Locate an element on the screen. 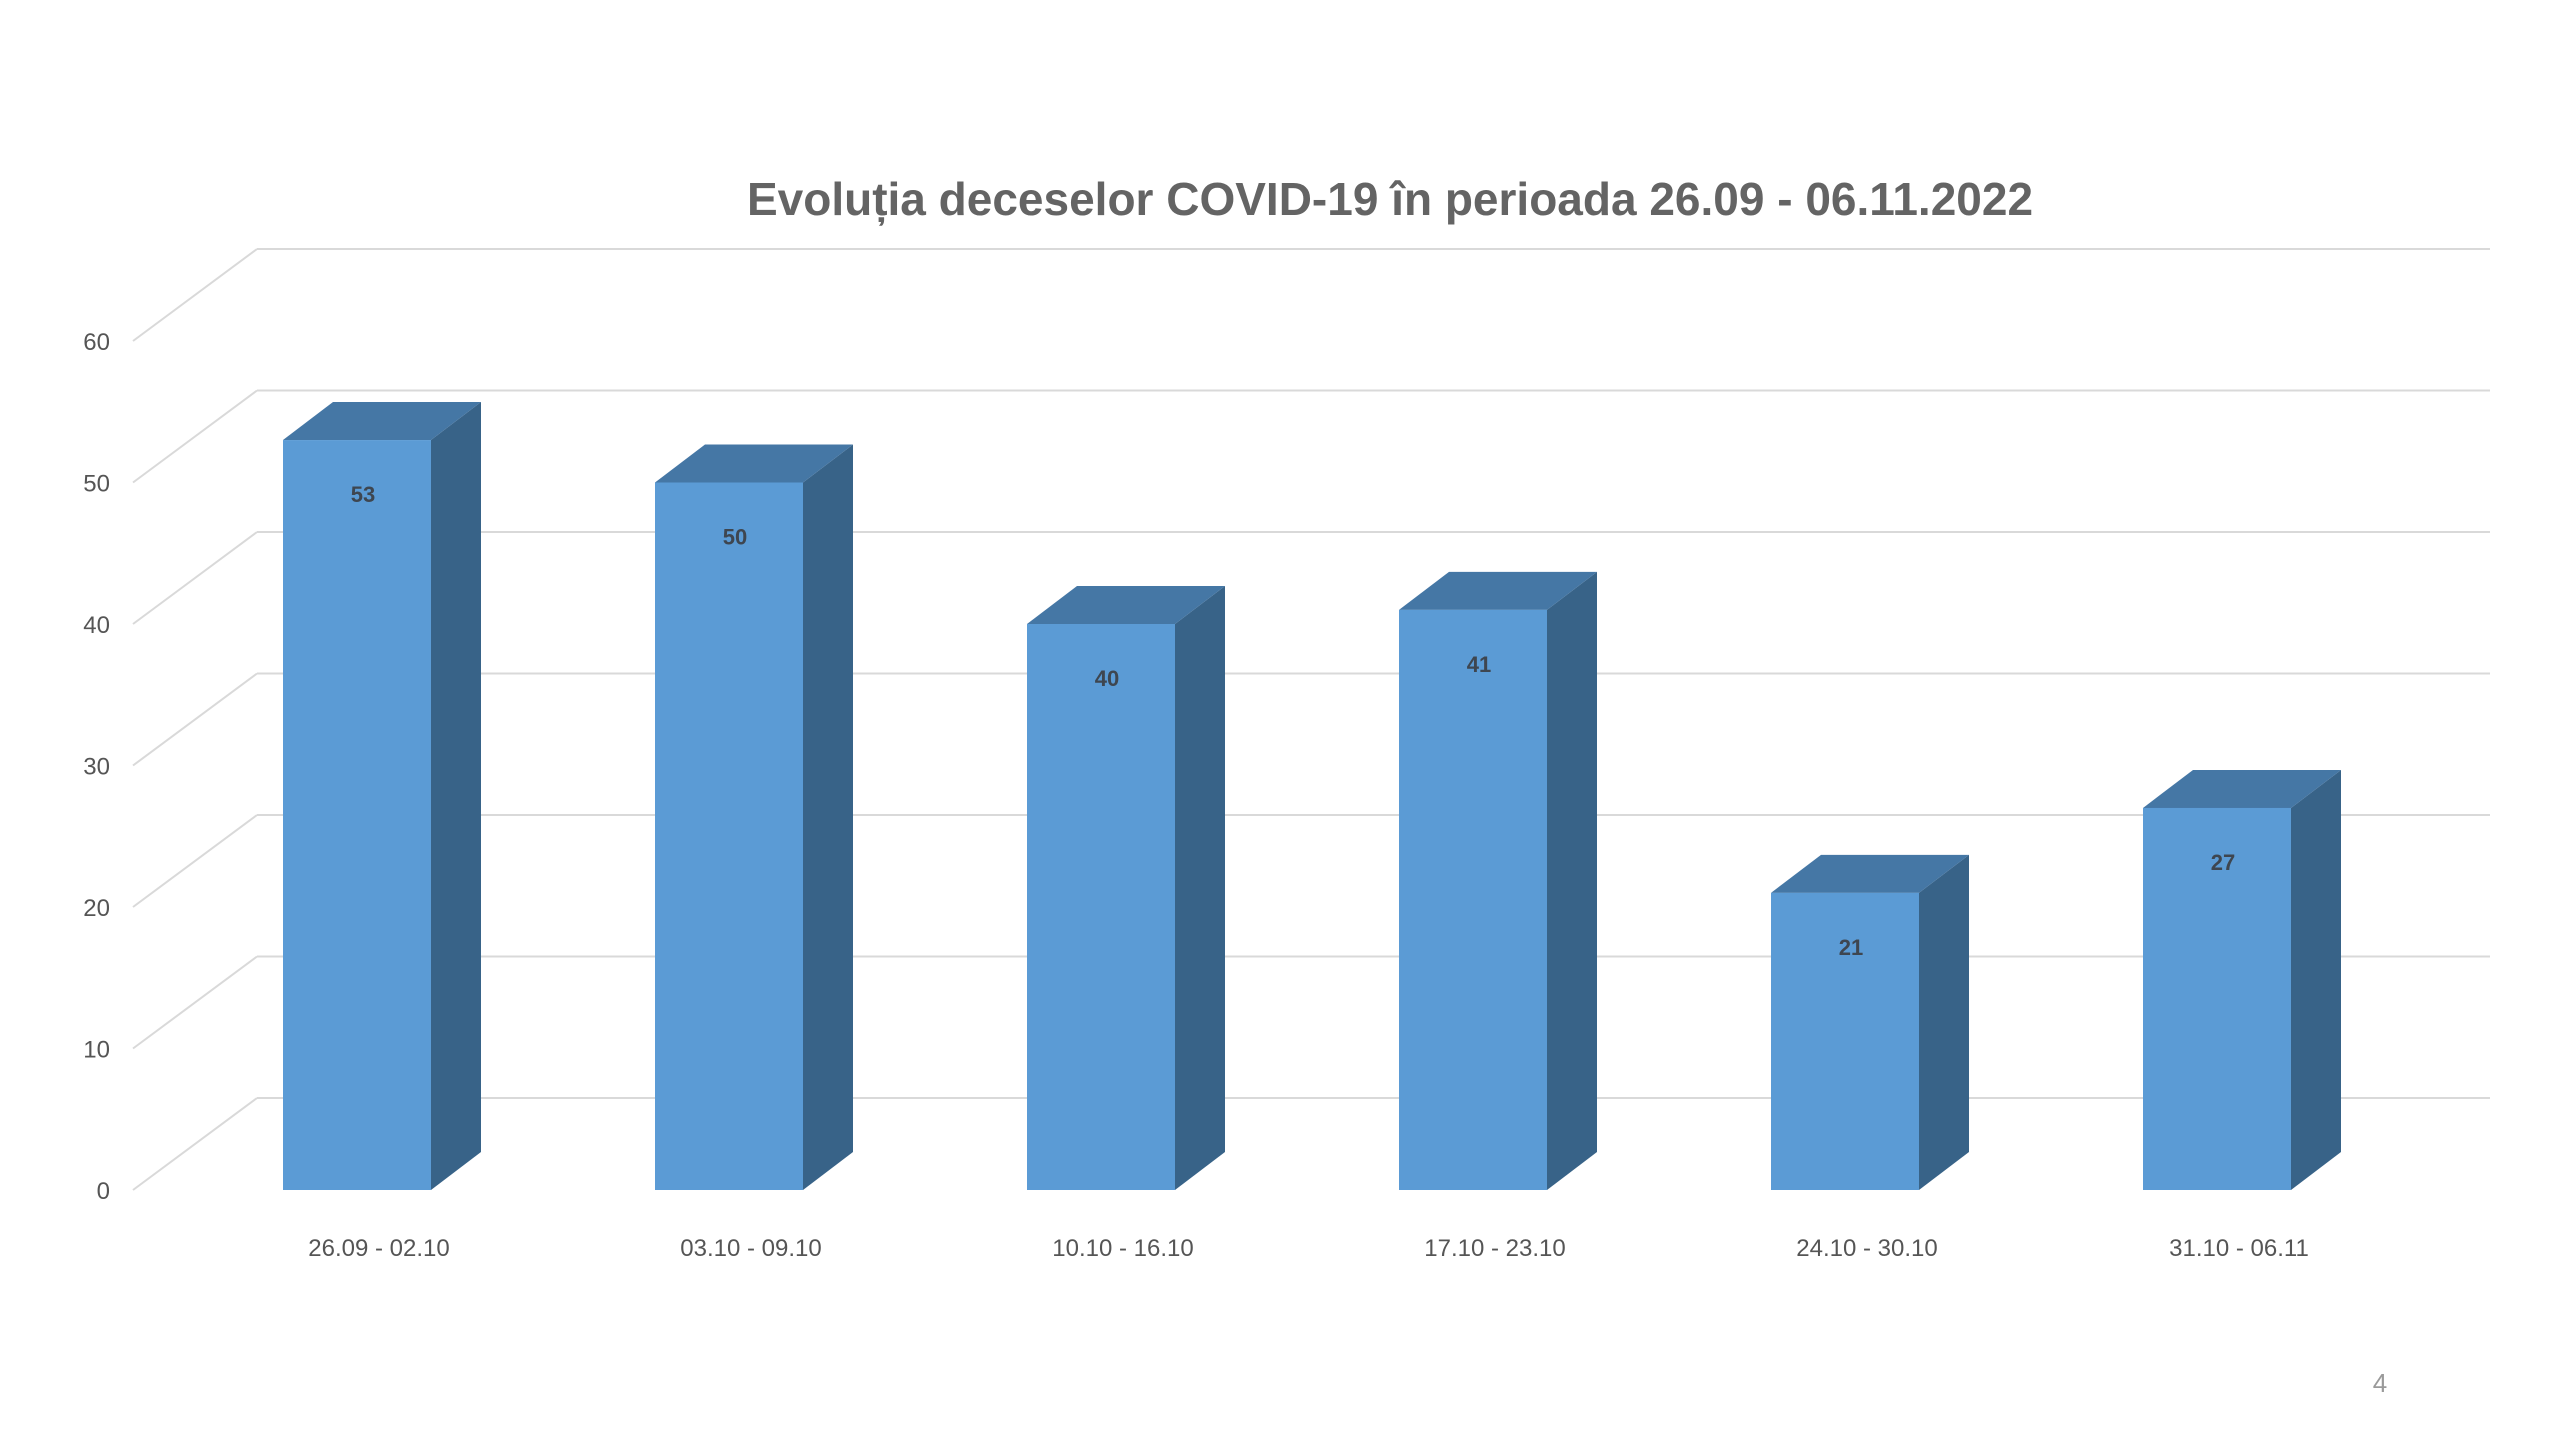 This screenshot has width=2560, height=1440. data-label: 41 is located at coordinates (1479, 664).